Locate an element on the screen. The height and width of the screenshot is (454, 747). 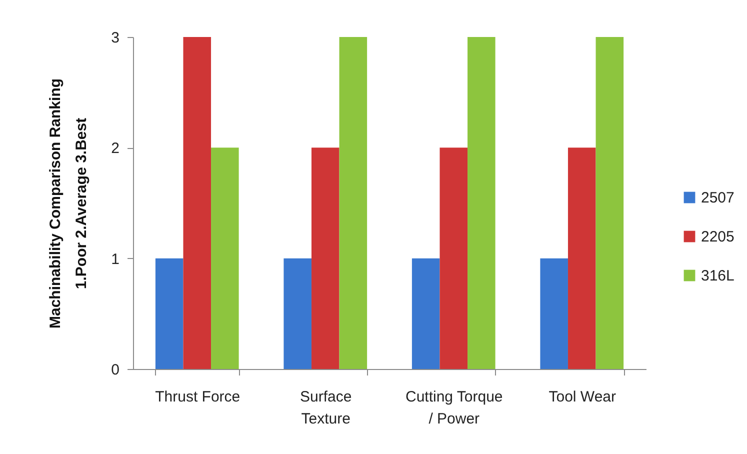
legend-label: 316L is located at coordinates (717, 276).